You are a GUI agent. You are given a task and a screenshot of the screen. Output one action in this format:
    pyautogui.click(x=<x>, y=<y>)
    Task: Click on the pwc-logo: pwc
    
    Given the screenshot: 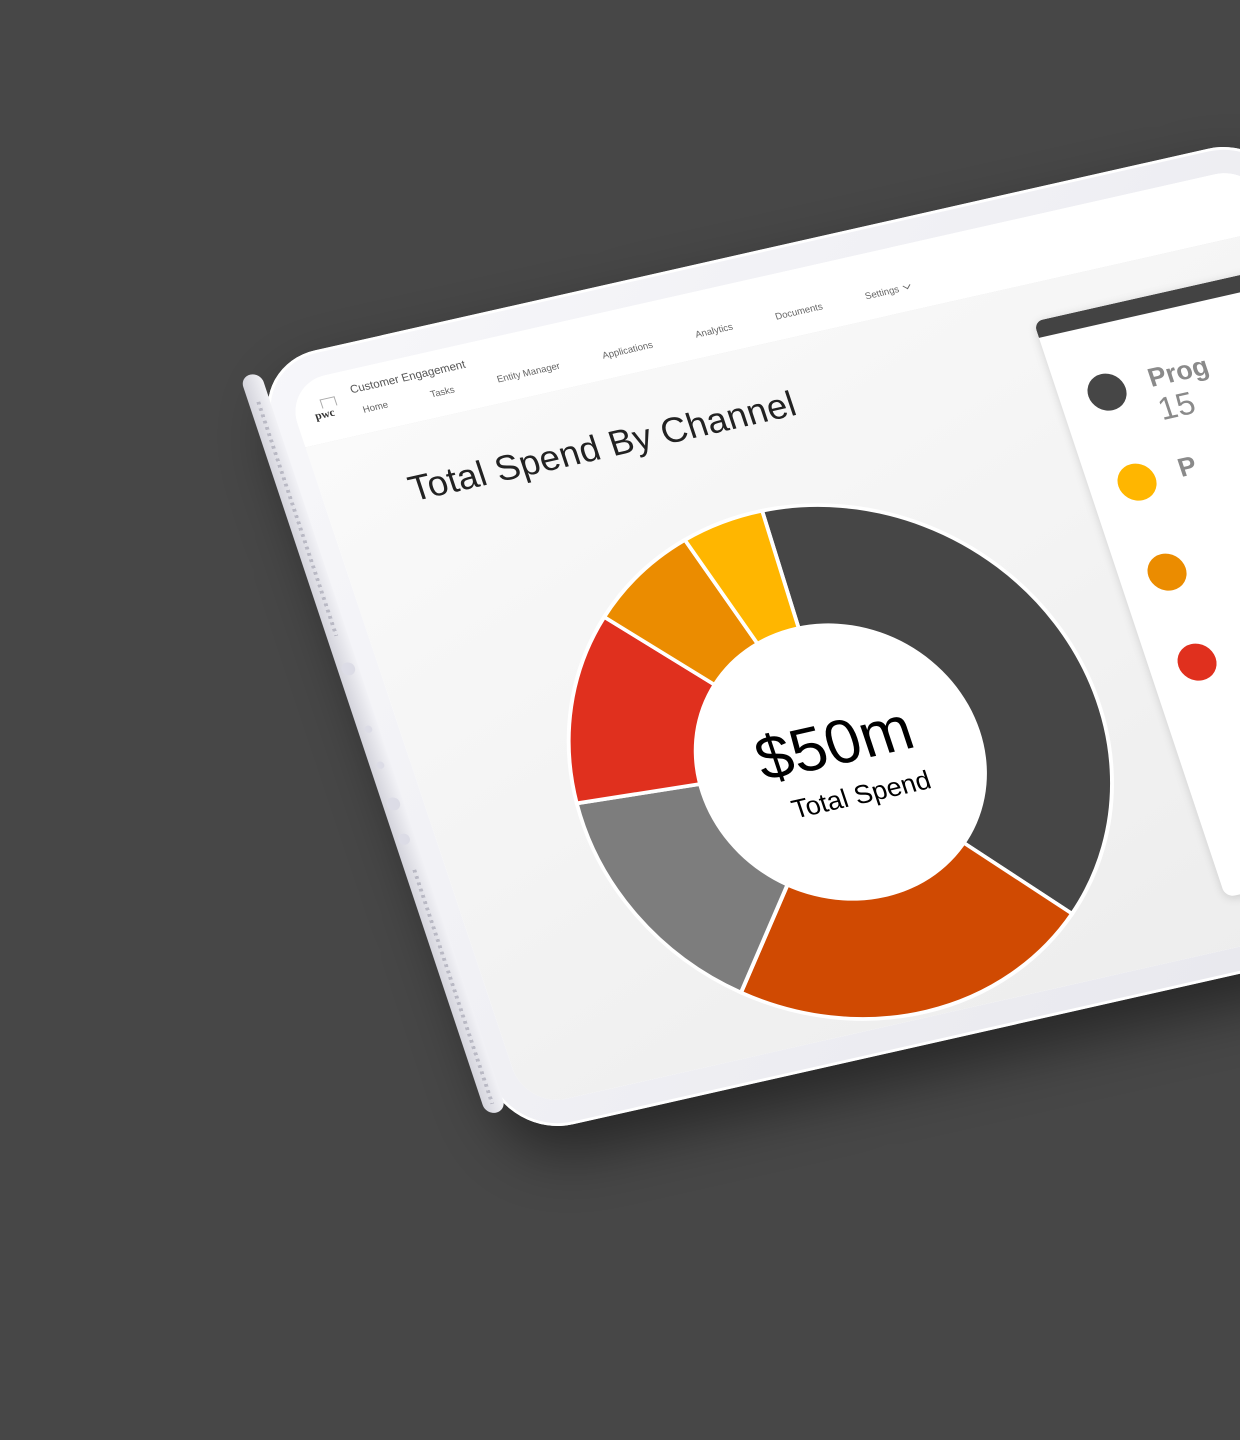 What is the action you would take?
    pyautogui.click(x=327, y=409)
    